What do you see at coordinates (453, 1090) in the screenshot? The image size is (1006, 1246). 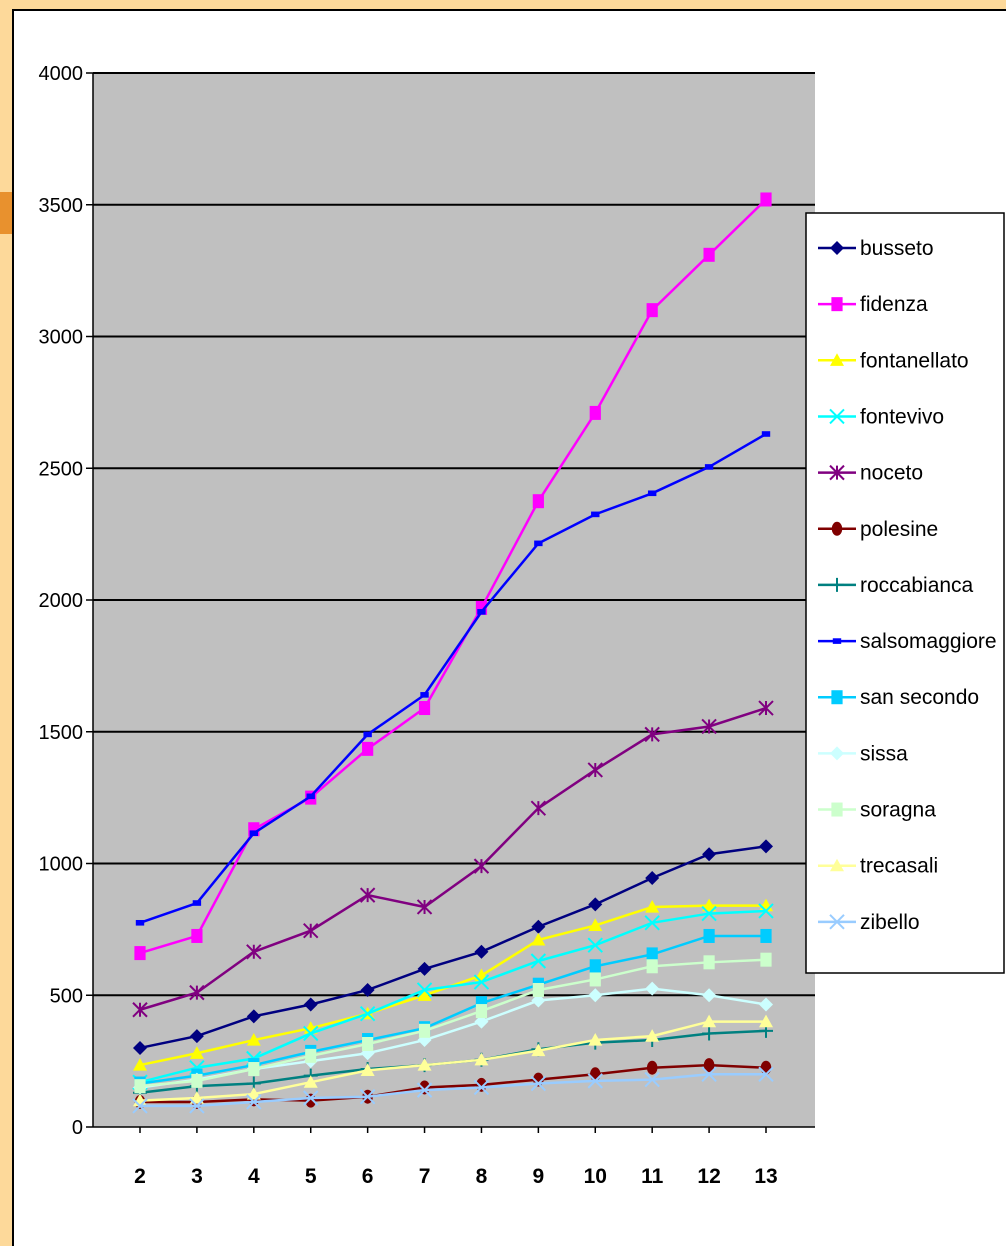 I see `series-line-zibello` at bounding box center [453, 1090].